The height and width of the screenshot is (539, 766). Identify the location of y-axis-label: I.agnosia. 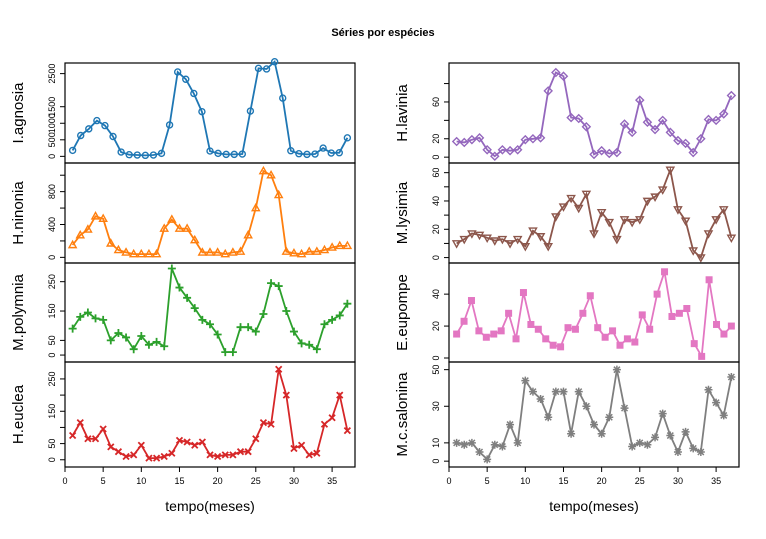
(18, 113).